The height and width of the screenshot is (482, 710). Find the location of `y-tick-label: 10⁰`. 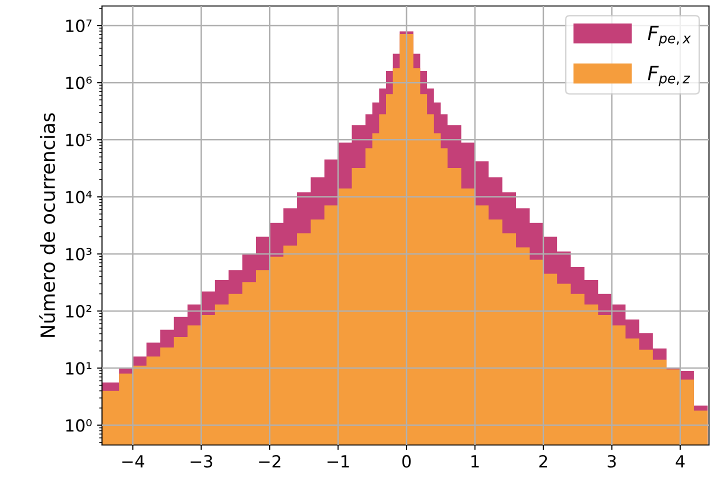

y-tick-label: 10⁰ is located at coordinates (79, 425).